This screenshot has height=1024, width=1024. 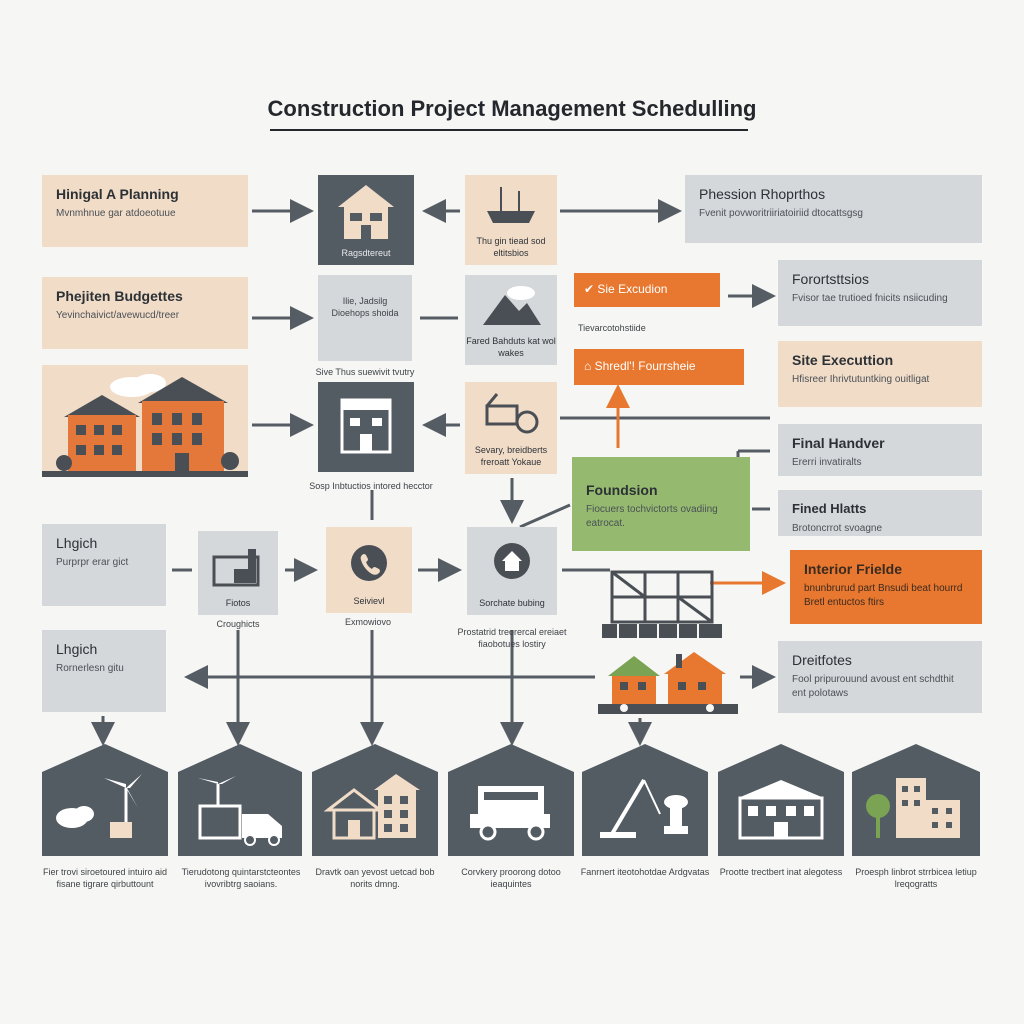 I want to click on foundation-schedule-tag: ⌂ Shredl'! Fourrsheie, so click(x=659, y=367).